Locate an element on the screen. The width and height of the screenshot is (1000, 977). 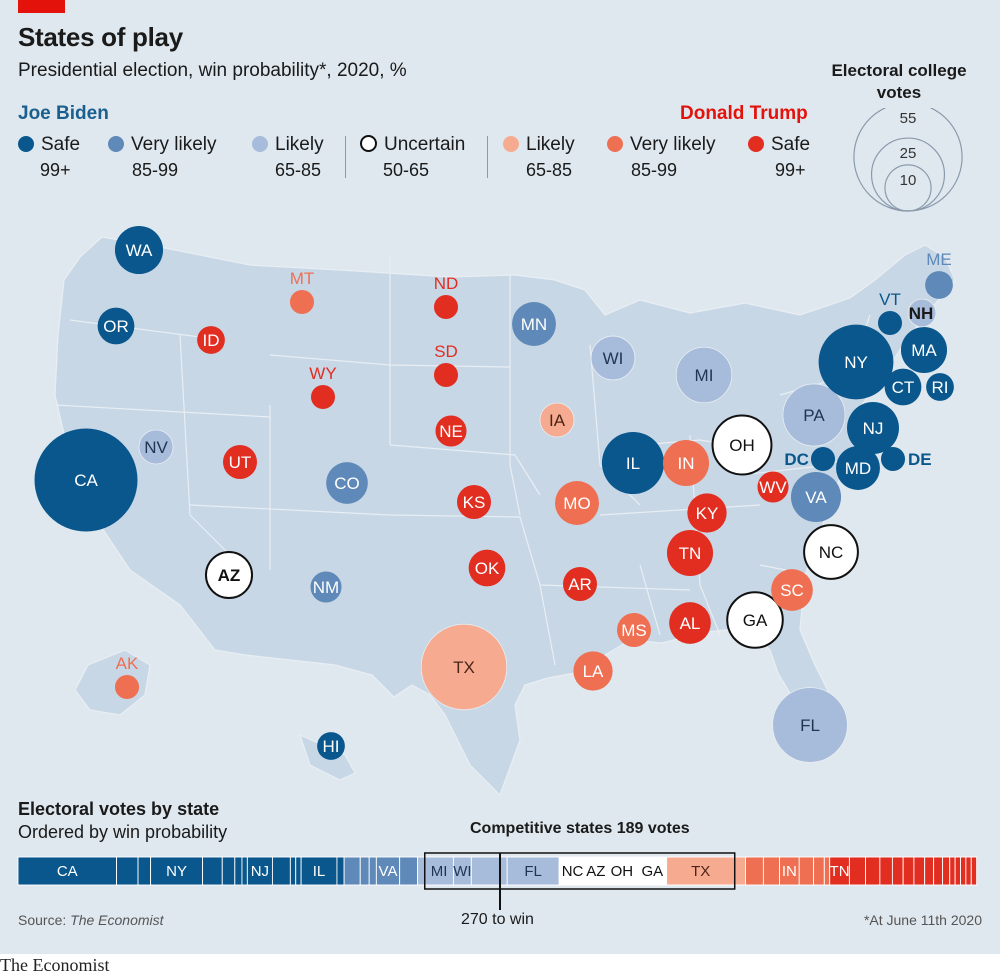
trump-label: Donald Trump is located at coordinates (744, 113).